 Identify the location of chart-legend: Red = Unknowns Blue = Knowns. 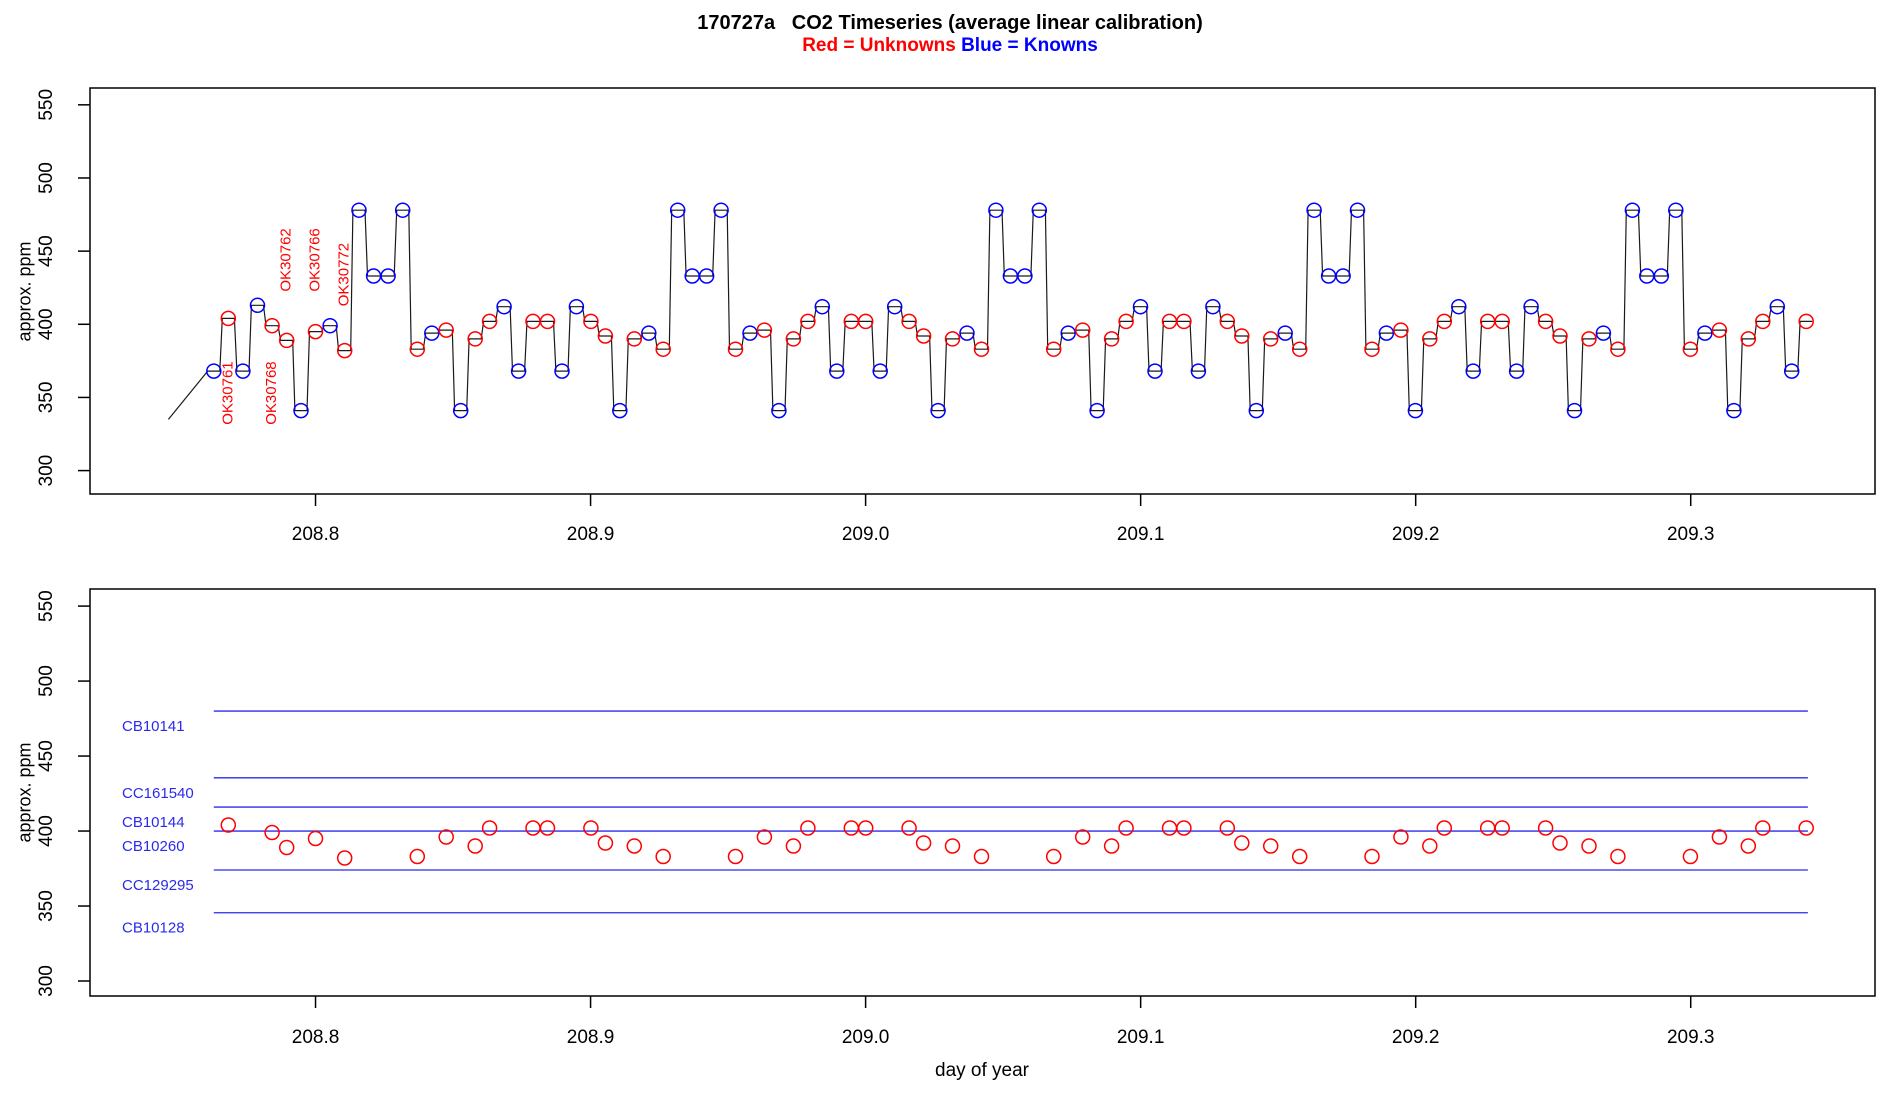
(950, 46).